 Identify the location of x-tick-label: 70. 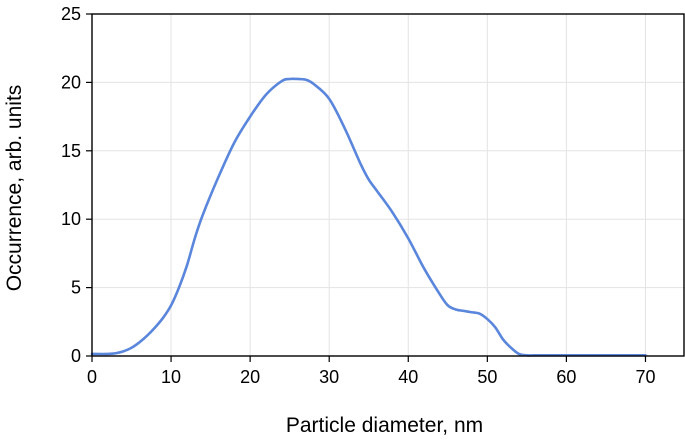
(645, 377).